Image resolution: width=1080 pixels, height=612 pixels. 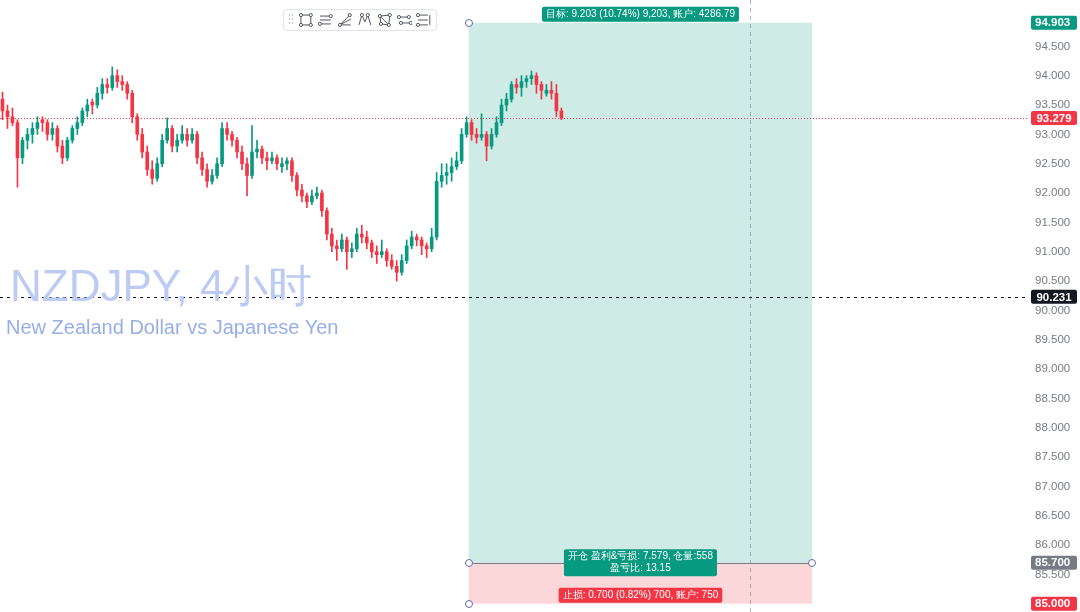 What do you see at coordinates (1053, 309) in the screenshot?
I see `y-tick-label: 90.000` at bounding box center [1053, 309].